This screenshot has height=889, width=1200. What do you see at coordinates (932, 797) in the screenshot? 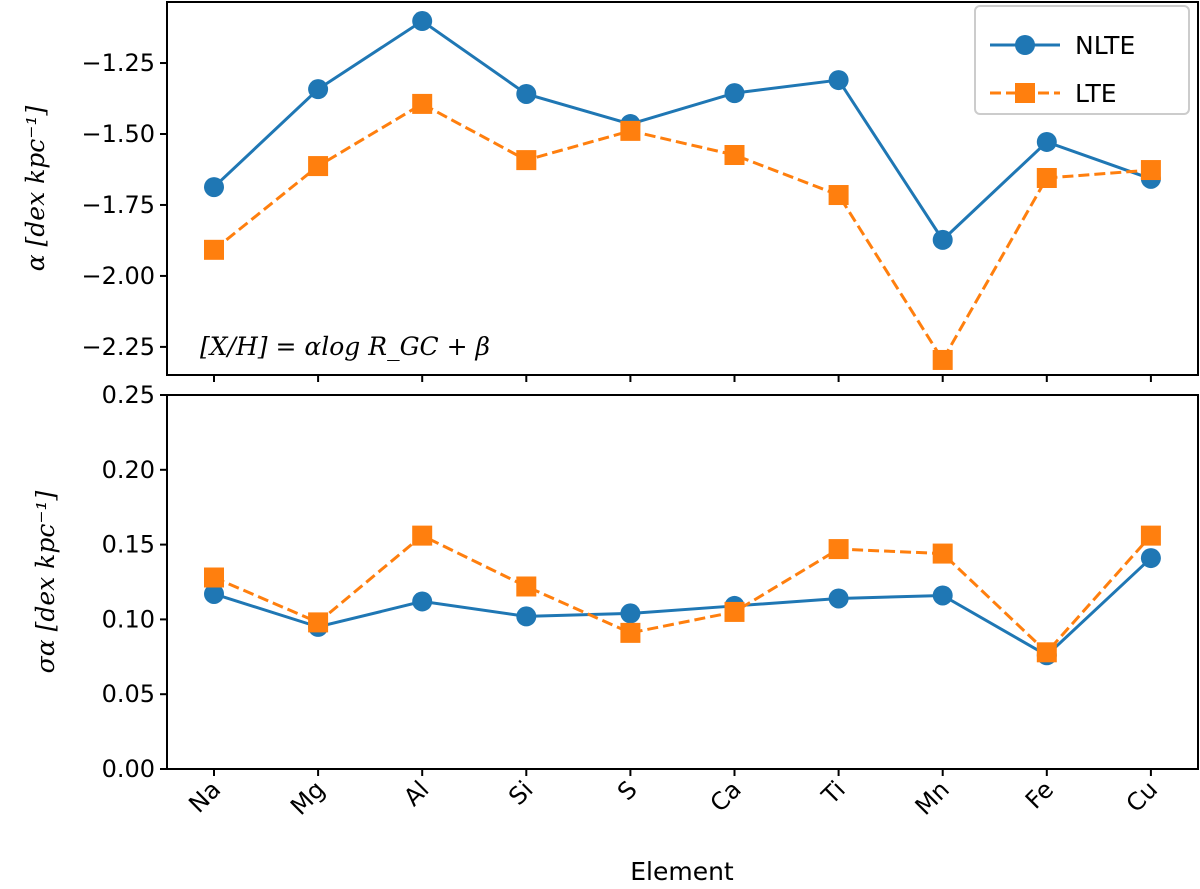
I see `x-tick-label: Mn` at bounding box center [932, 797].